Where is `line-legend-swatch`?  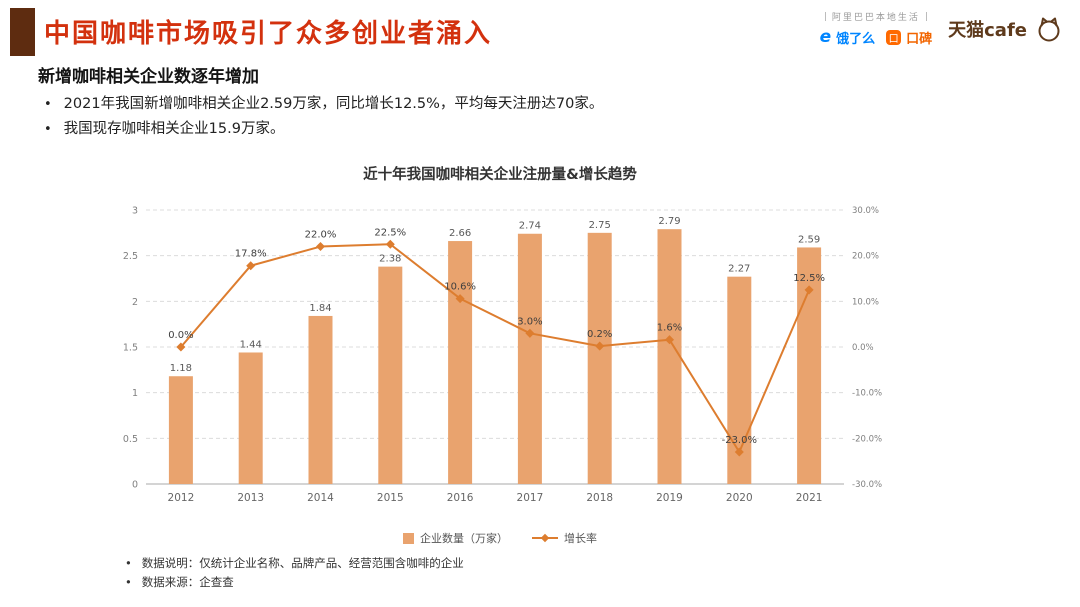
line-legend-swatch is located at coordinates (545, 538).